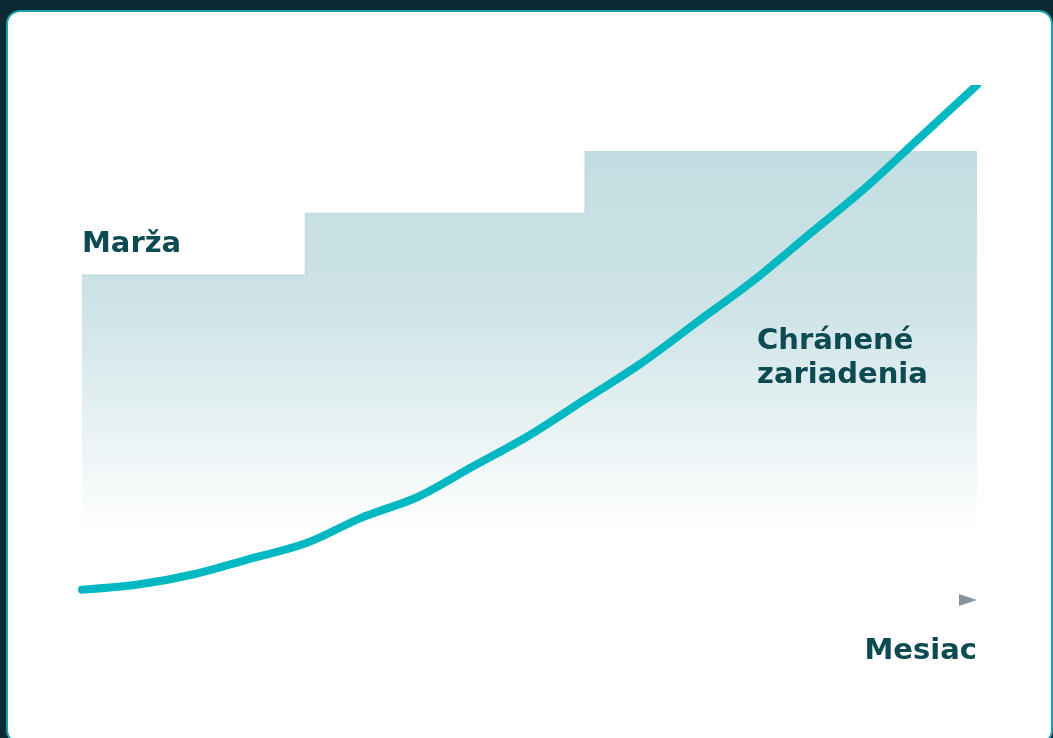  Describe the element at coordinates (843, 356) in the screenshot. I see `series-label: Chránené zariadenia` at that location.